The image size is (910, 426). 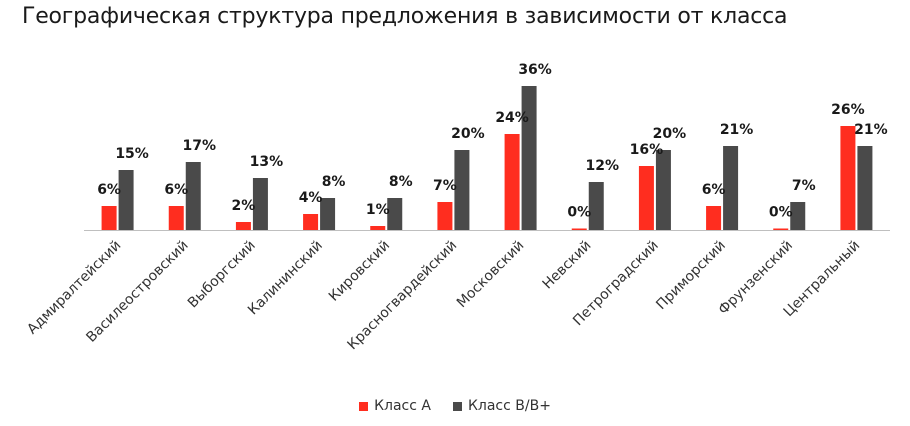 What do you see at coordinates (691, 276) in the screenshot?
I see `x-tick-label: Приморский` at bounding box center [691, 276].